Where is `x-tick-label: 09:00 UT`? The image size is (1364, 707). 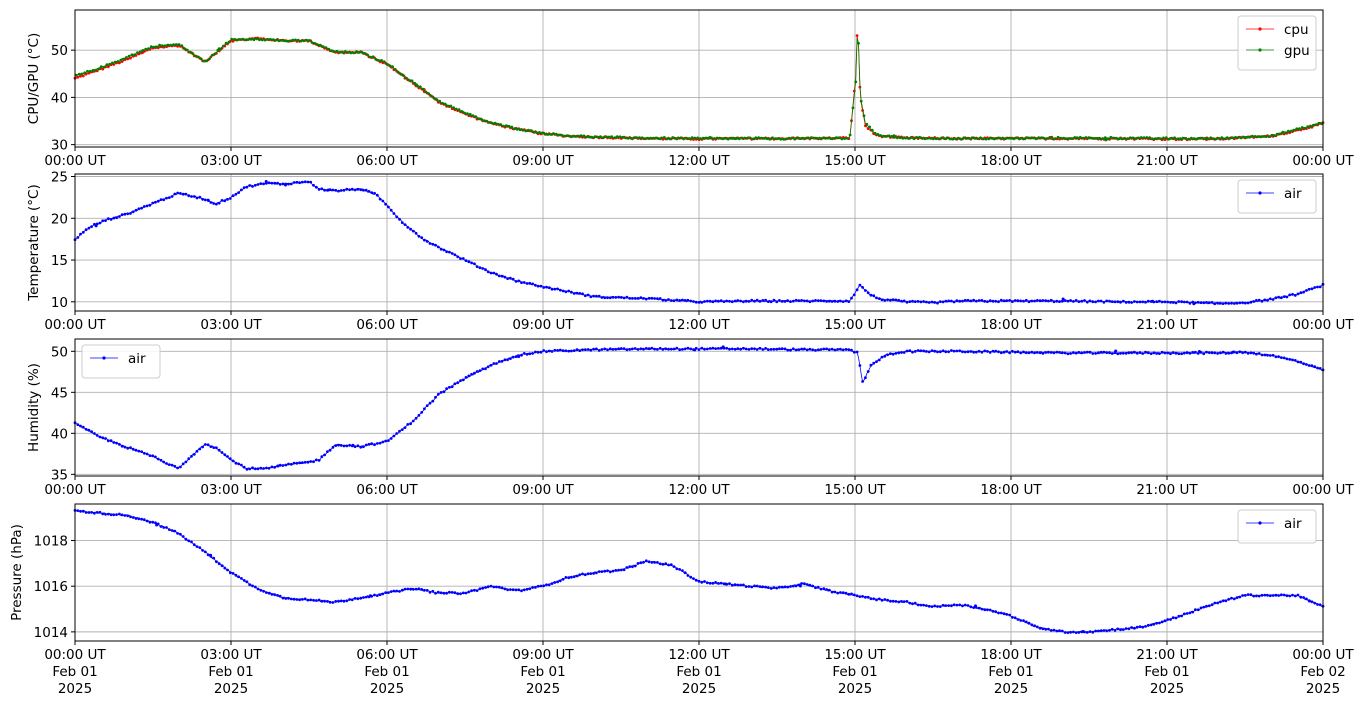 x-tick-label: 09:00 UT is located at coordinates (543, 325).